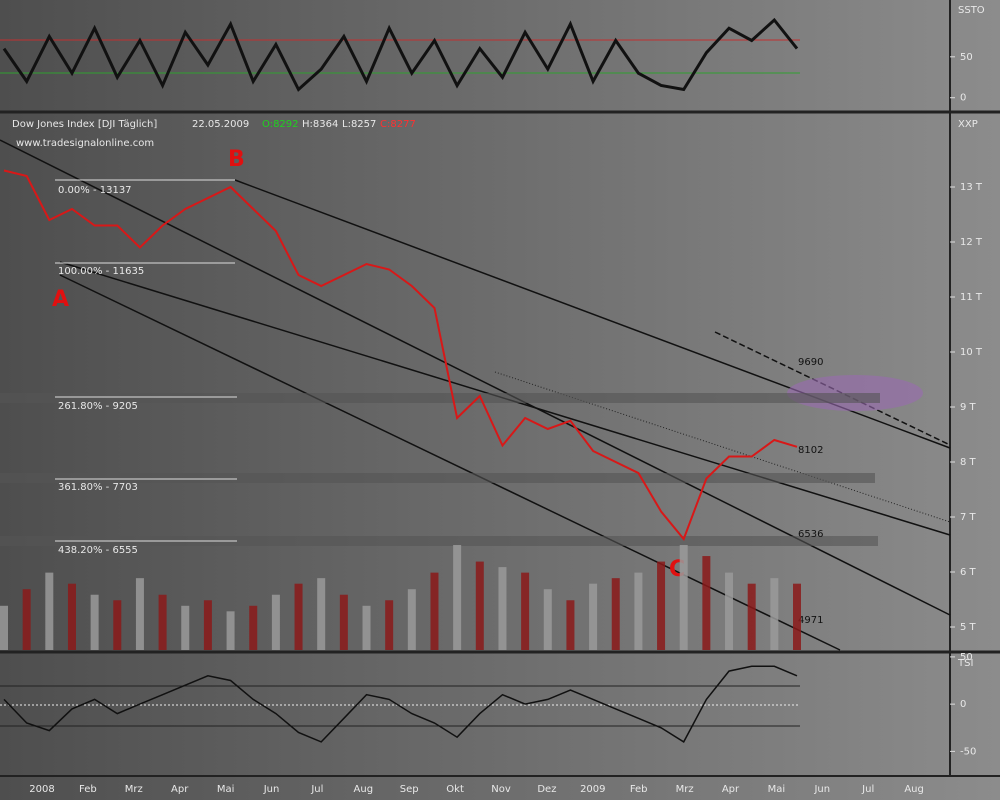 Image resolution: width=1000 pixels, height=800 pixels. I want to click on y-tick-label: 5 T, so click(968, 627).